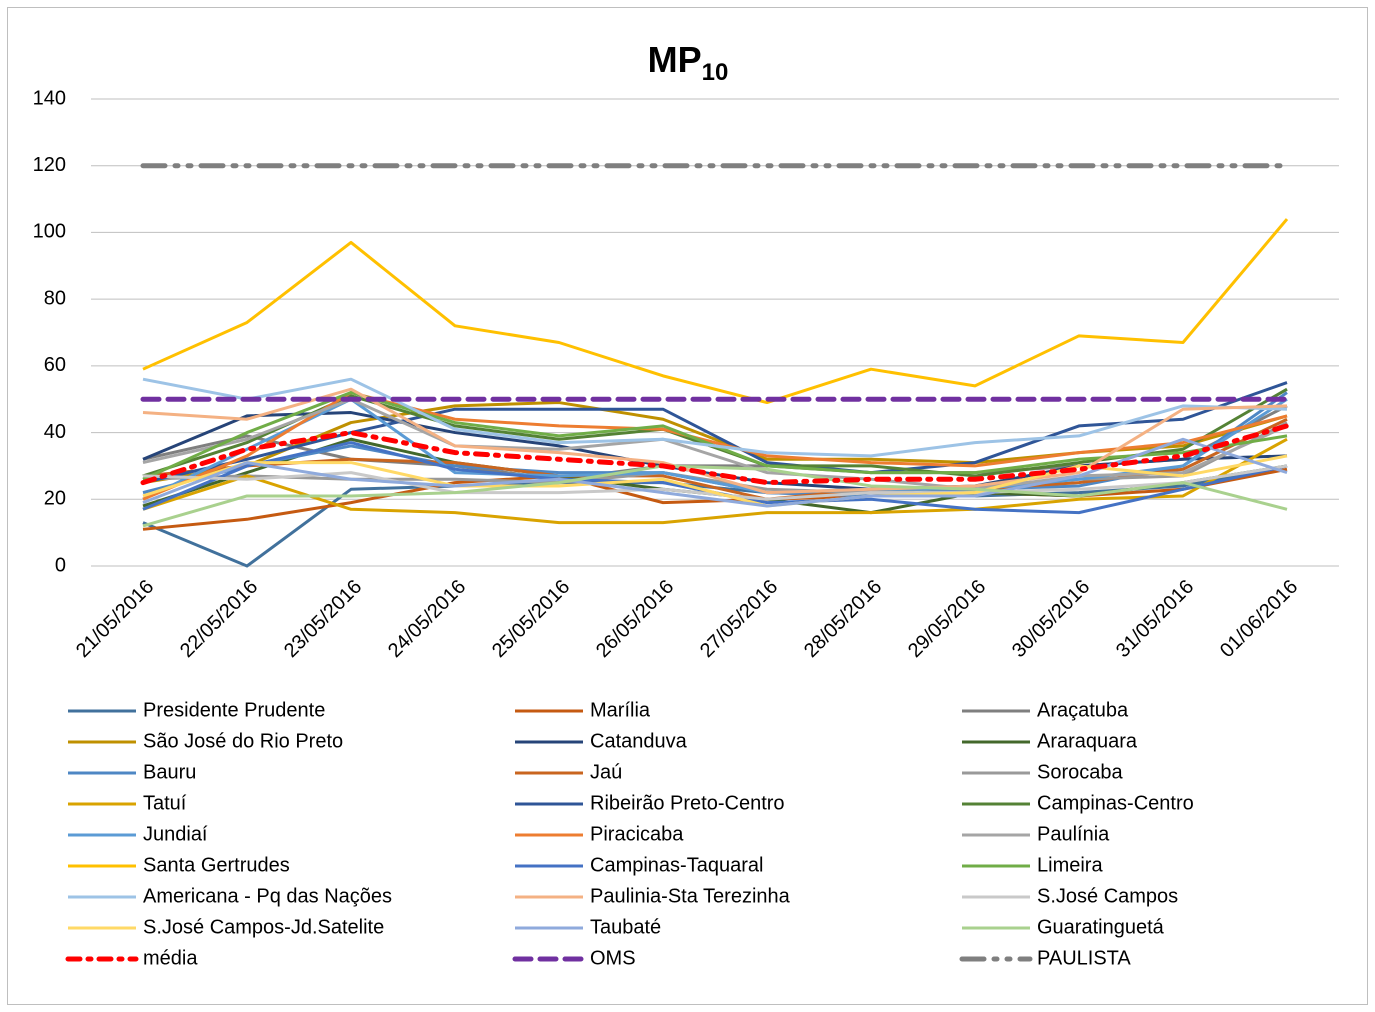 This screenshot has width=1375, height=1012. I want to click on title-subscript: 10, so click(715, 72).